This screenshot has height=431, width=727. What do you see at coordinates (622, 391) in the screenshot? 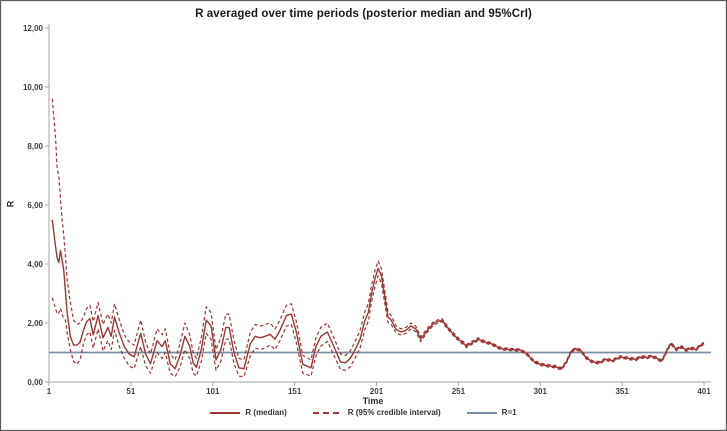
I see `x-tick-label: 351` at bounding box center [622, 391].